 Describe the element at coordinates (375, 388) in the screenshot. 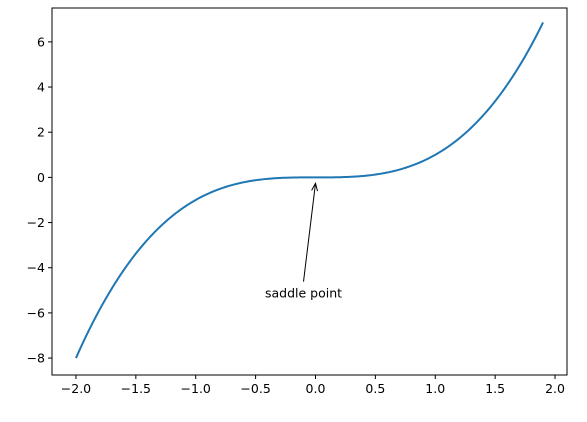

I see `x-tick-label: 0.5` at that location.